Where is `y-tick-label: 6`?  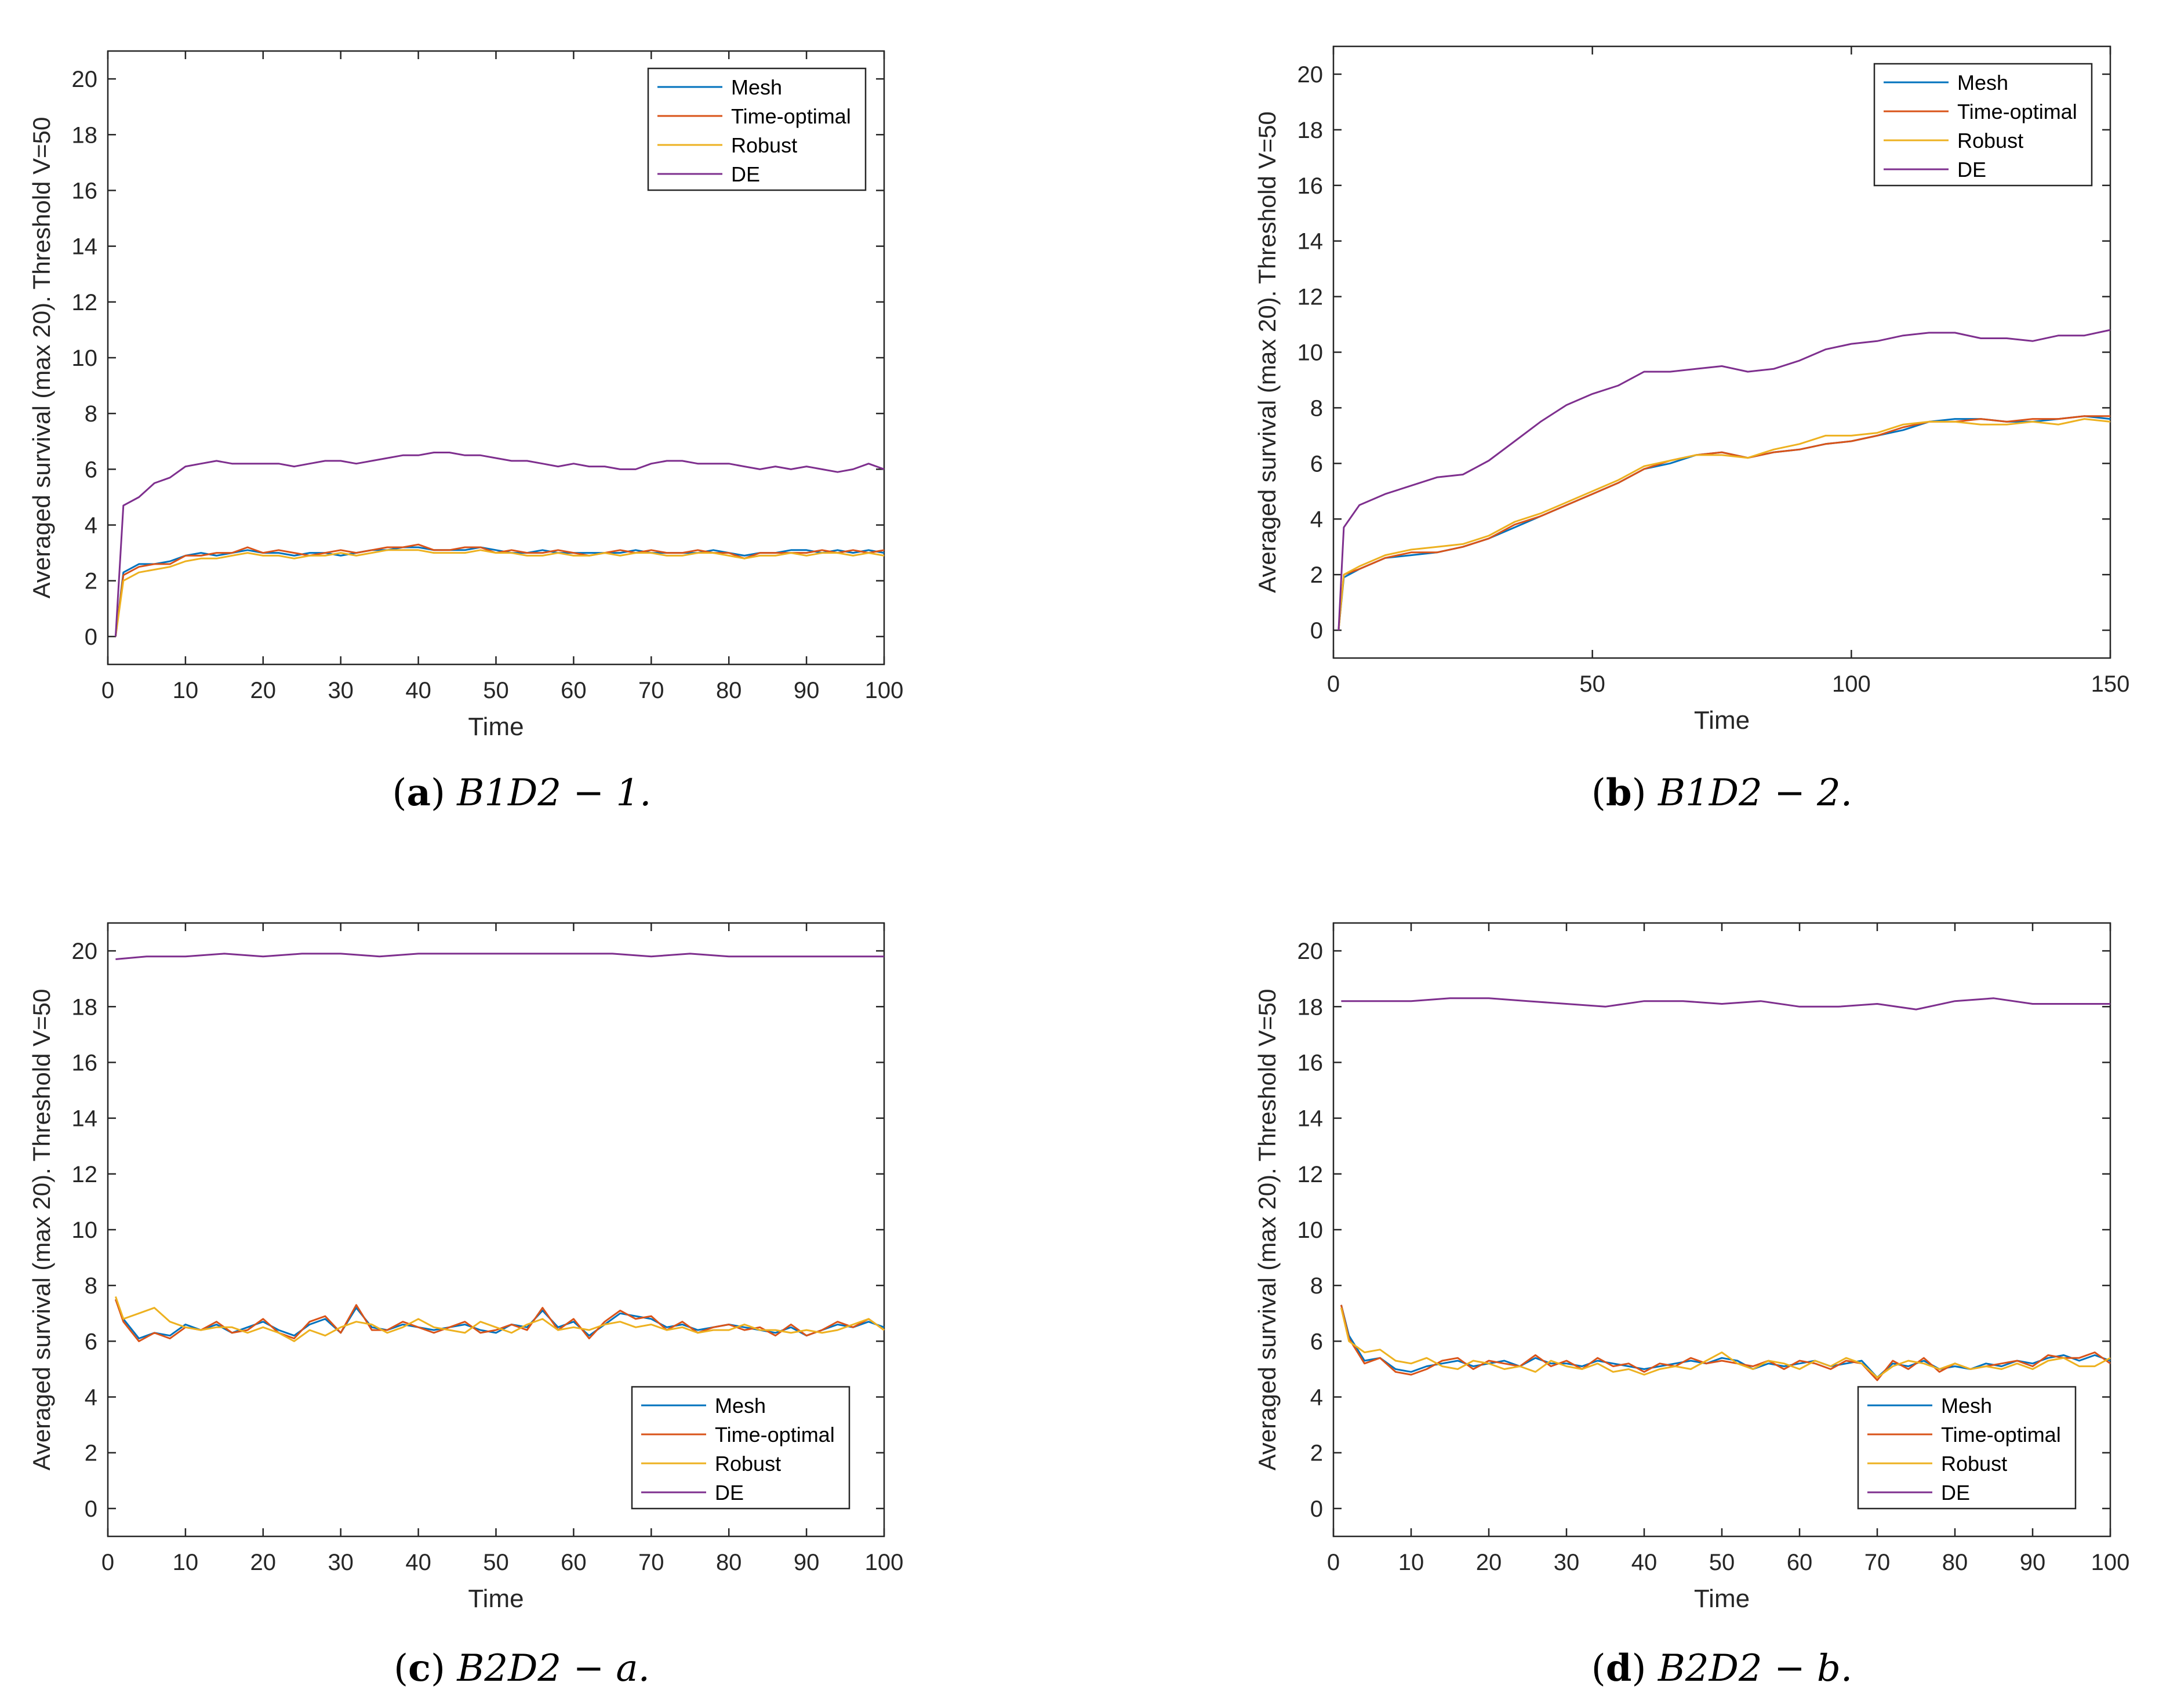
y-tick-label: 6 is located at coordinates (91, 1341).